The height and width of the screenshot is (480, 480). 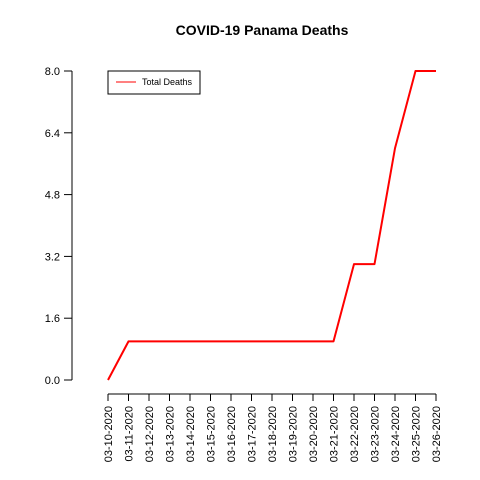 I want to click on x-tick-label: 03-15-2020, so click(x=212, y=434).